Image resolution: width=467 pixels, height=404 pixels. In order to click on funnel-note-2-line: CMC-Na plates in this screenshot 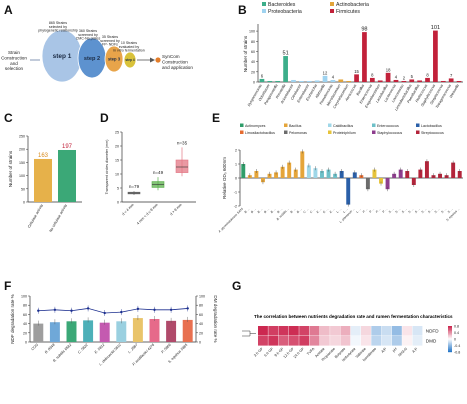, I will do `click(88, 39)`.